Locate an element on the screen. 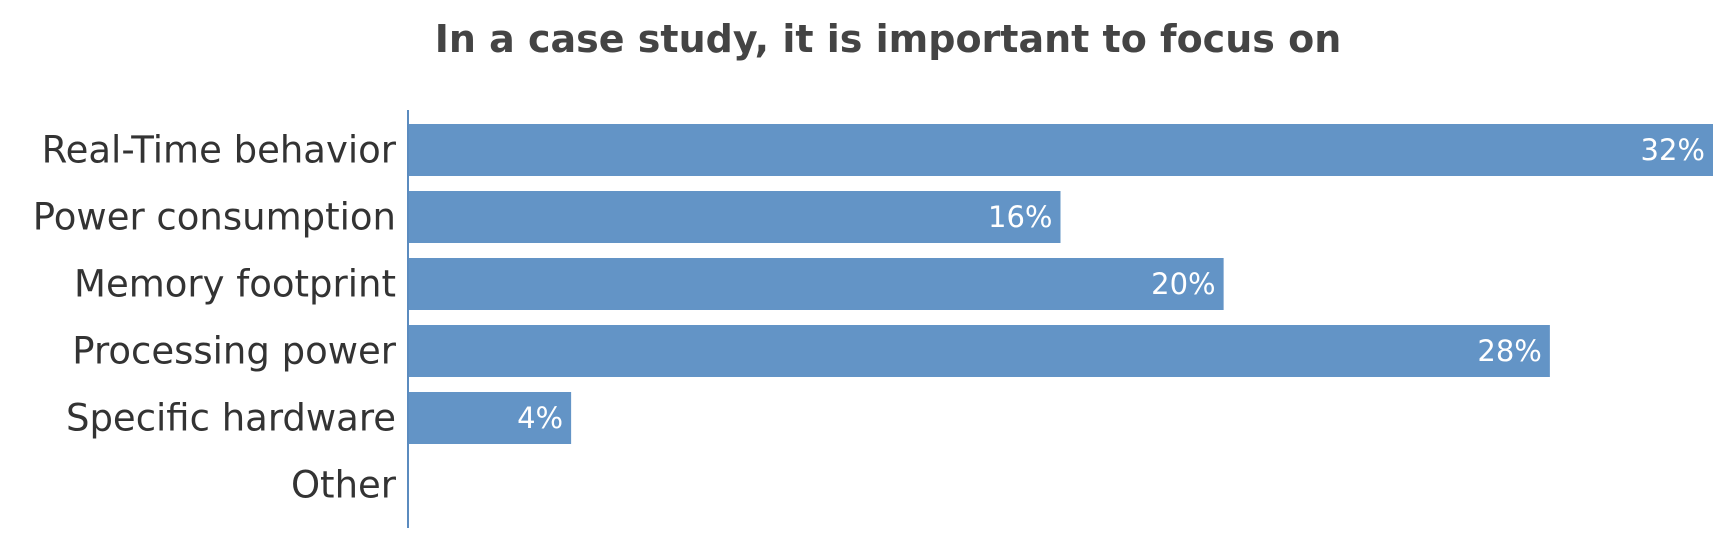 Image resolution: width=1728 pixels, height=548 pixels. value-label-0: 32% is located at coordinates (1673, 150).